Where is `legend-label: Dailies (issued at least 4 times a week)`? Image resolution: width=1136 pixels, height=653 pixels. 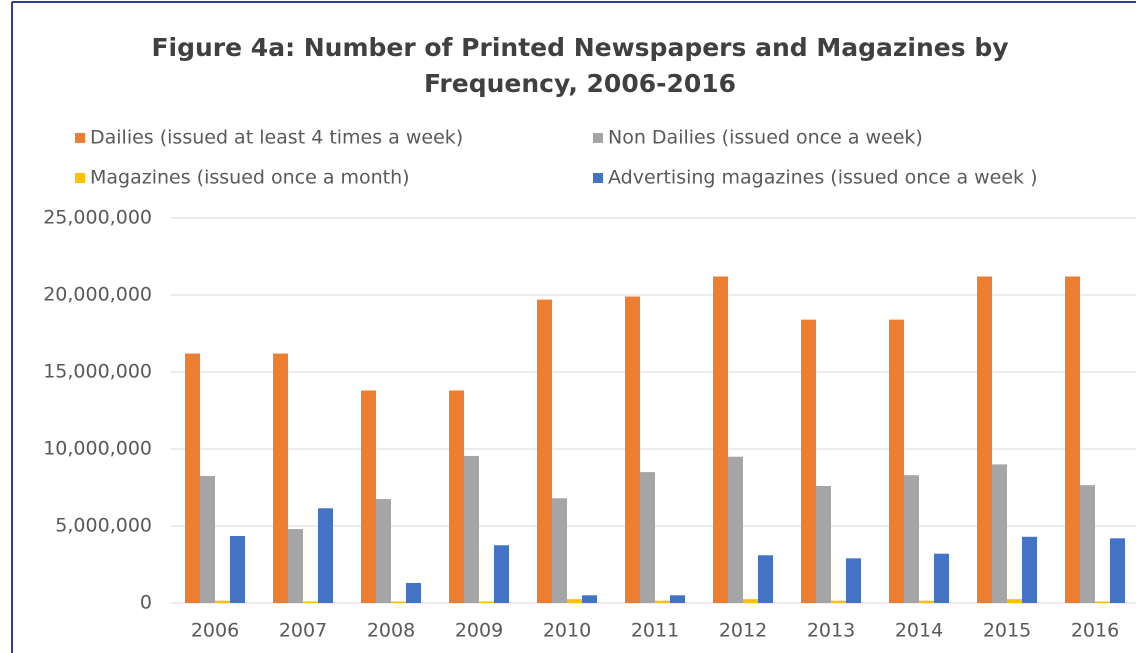
legend-label: Dailies (issued at least 4 times a week) is located at coordinates (276, 138).